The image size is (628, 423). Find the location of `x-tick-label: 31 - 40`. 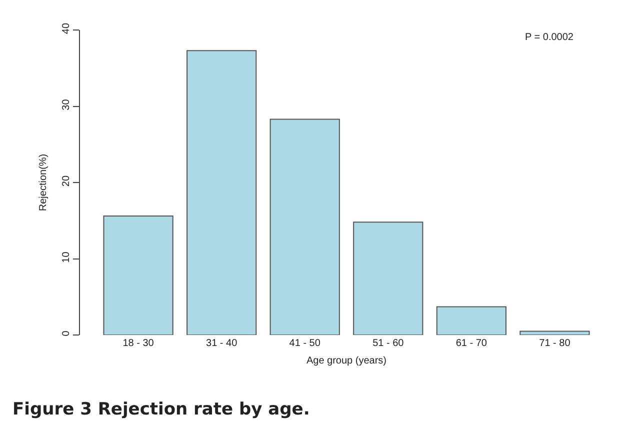

x-tick-label: 31 - 40 is located at coordinates (222, 343).